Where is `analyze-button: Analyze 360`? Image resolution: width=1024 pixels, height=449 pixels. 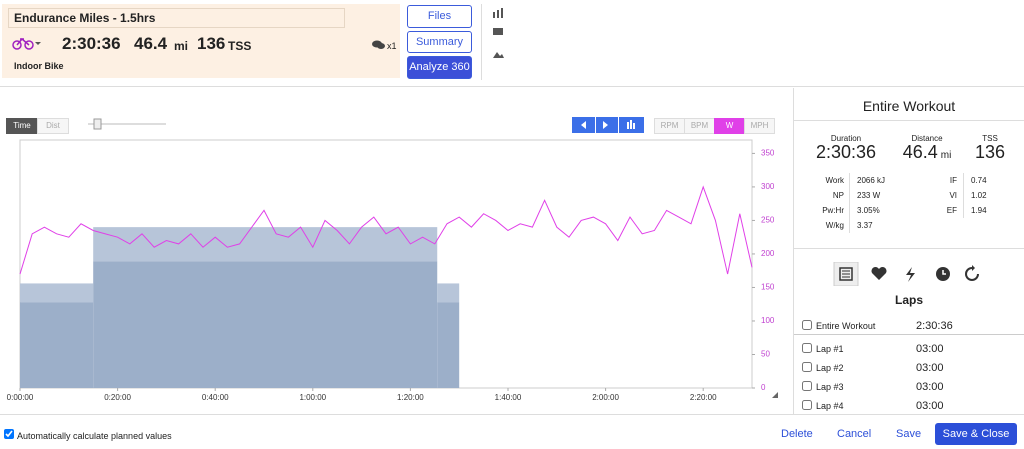
analyze-button: Analyze 360 is located at coordinates (439, 67).